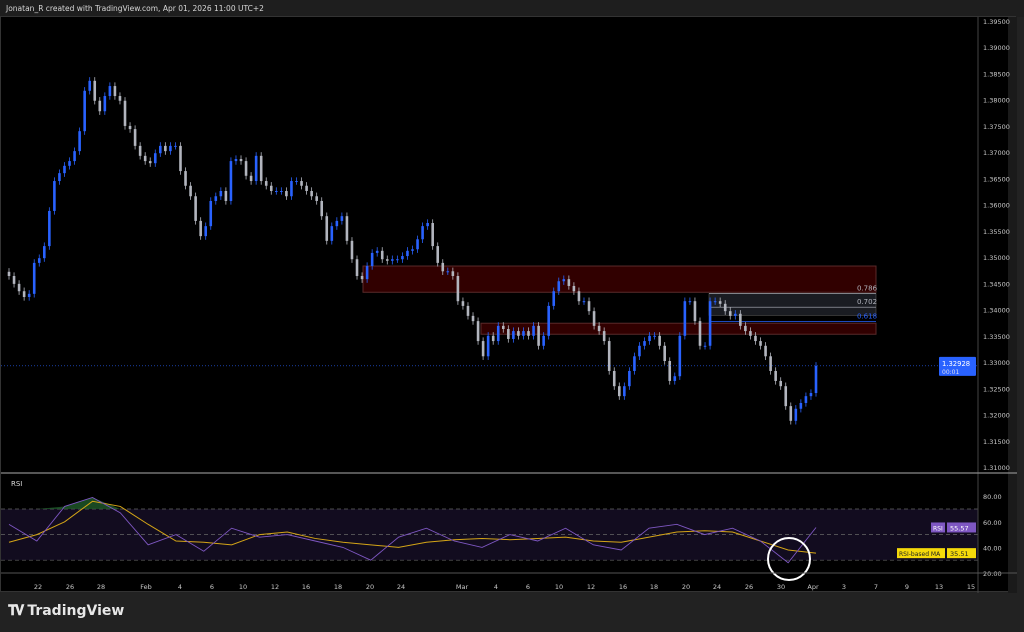 The width and height of the screenshot is (1024, 632). Describe the element at coordinates (996, 22) in the screenshot. I see `price-tick-label: 1.39500` at that location.